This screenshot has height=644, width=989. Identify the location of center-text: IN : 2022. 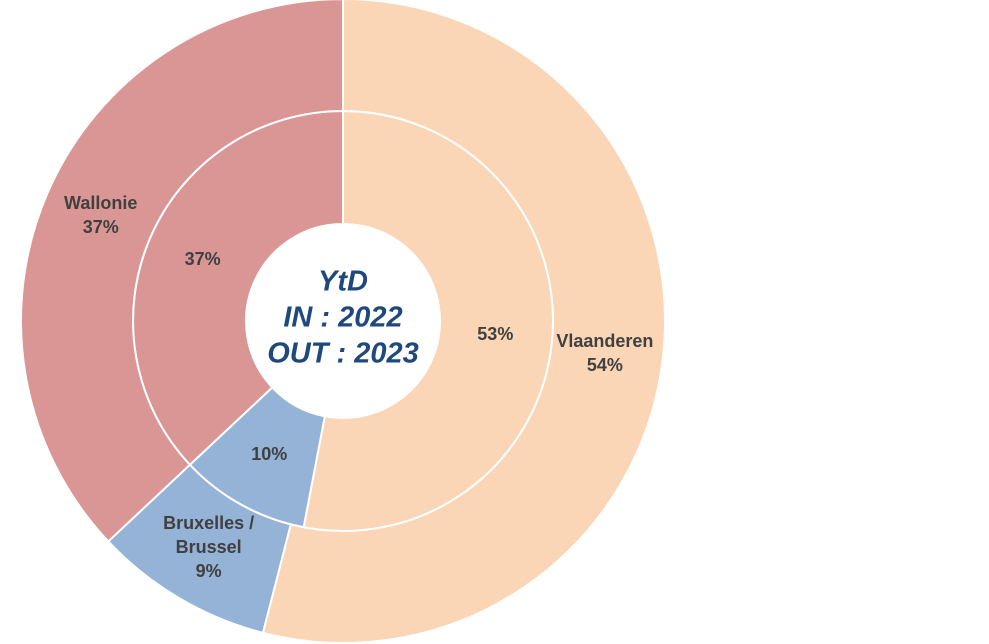
(342, 318).